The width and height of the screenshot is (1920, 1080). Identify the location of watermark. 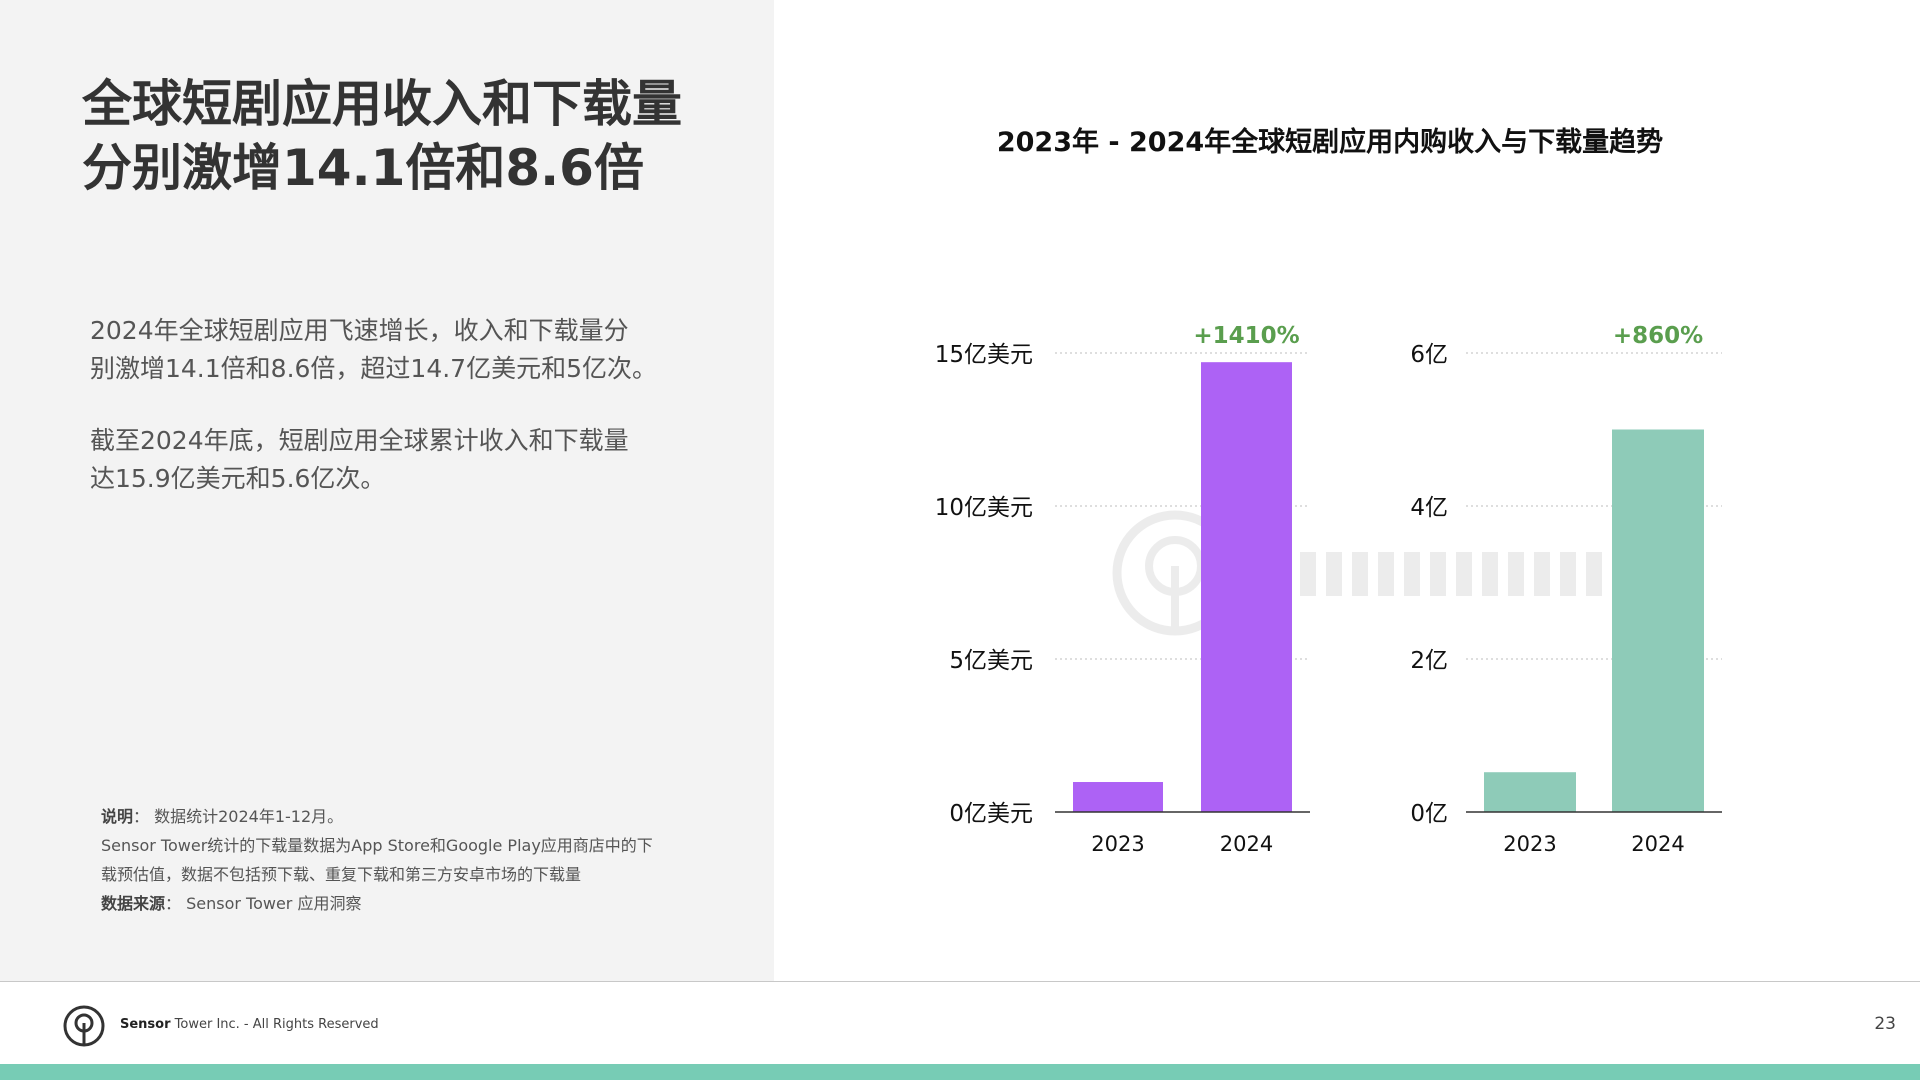
(1357, 573).